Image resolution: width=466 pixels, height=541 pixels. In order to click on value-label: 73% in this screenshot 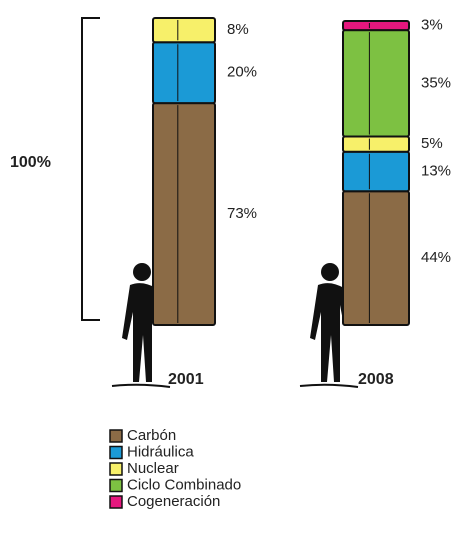, I will do `click(242, 213)`.